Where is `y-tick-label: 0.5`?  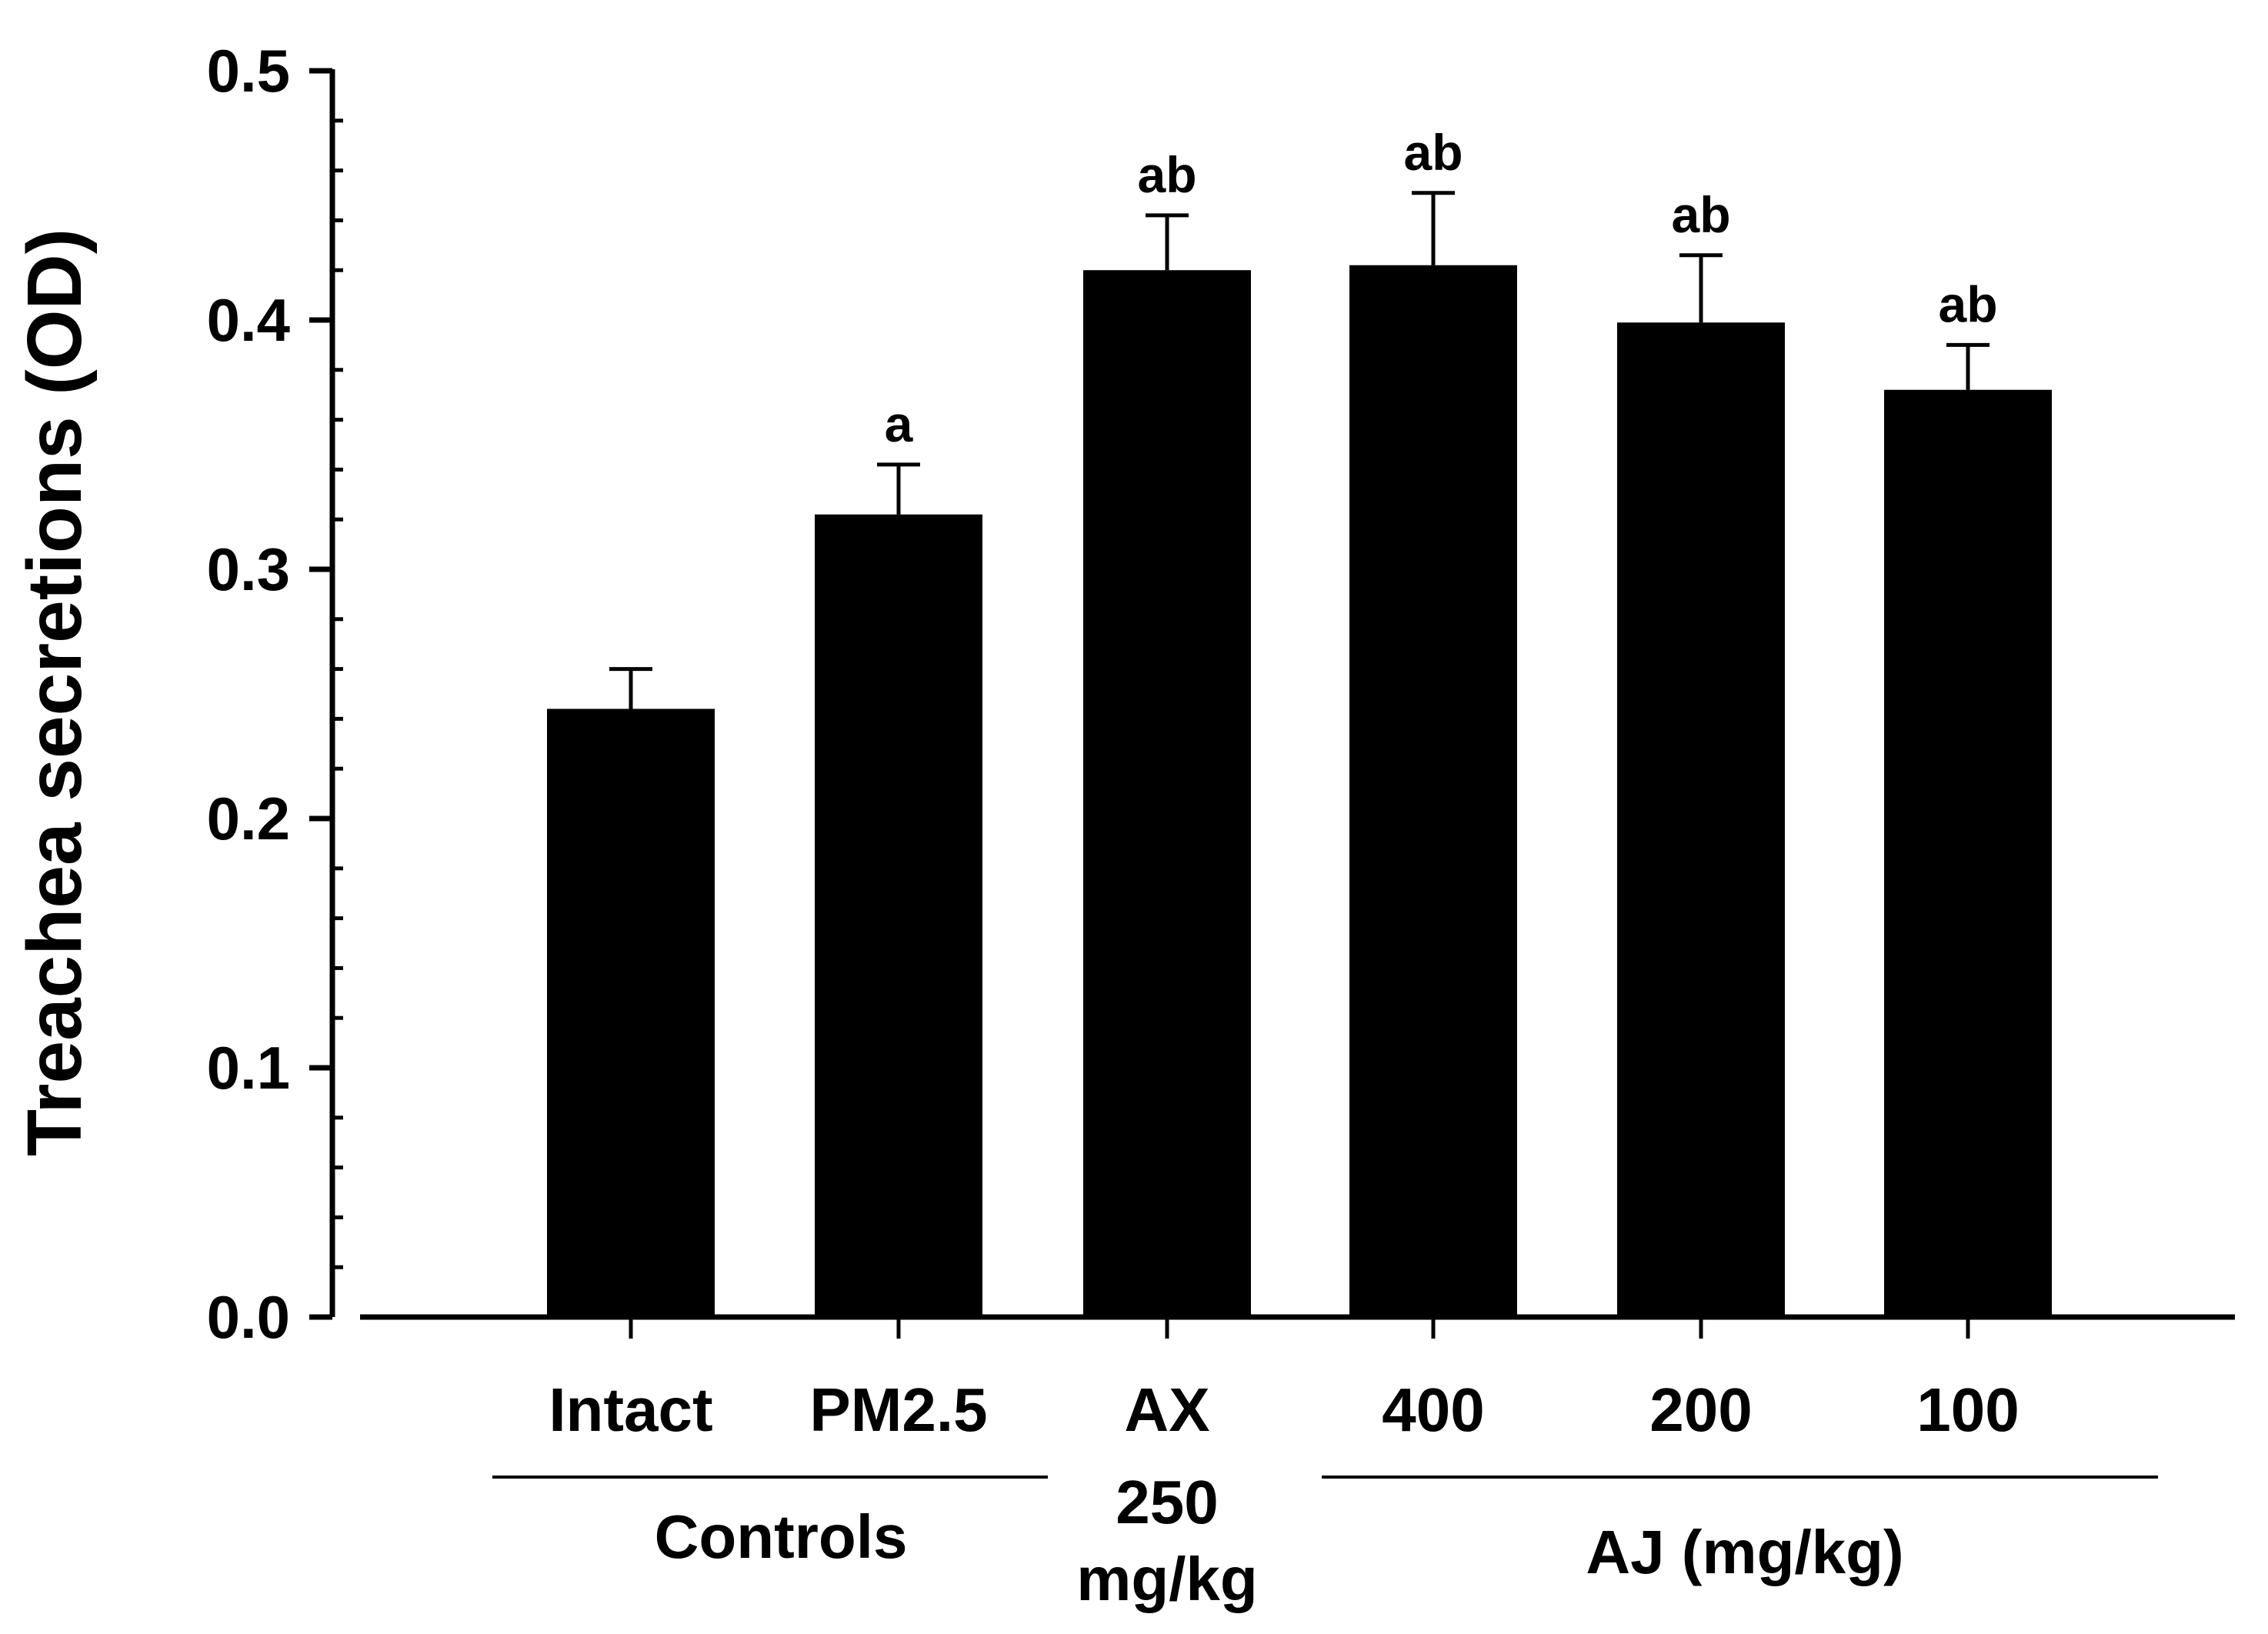 y-tick-label: 0.5 is located at coordinates (249, 71).